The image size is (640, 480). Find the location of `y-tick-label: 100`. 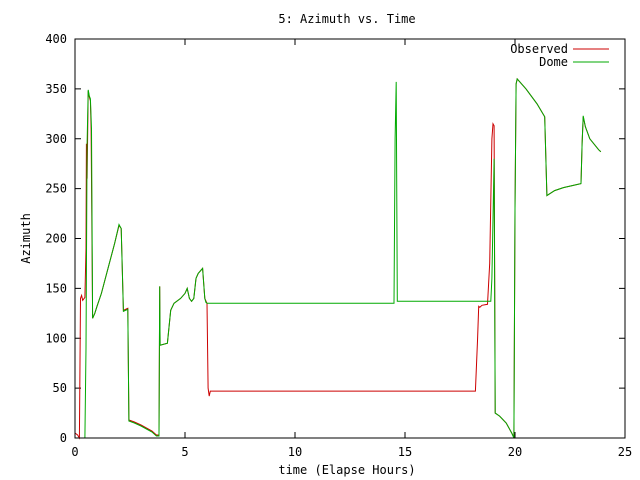

y-tick-label: 100 is located at coordinates (56, 338).